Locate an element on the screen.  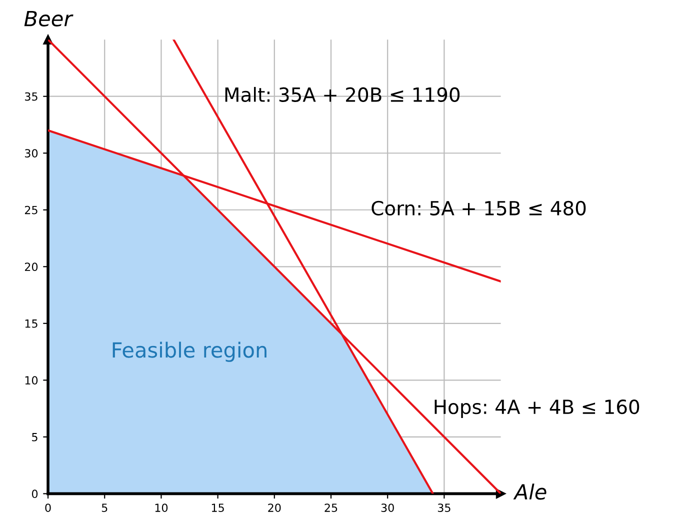
x-axis-title: Ale is located at coordinates (529, 492).